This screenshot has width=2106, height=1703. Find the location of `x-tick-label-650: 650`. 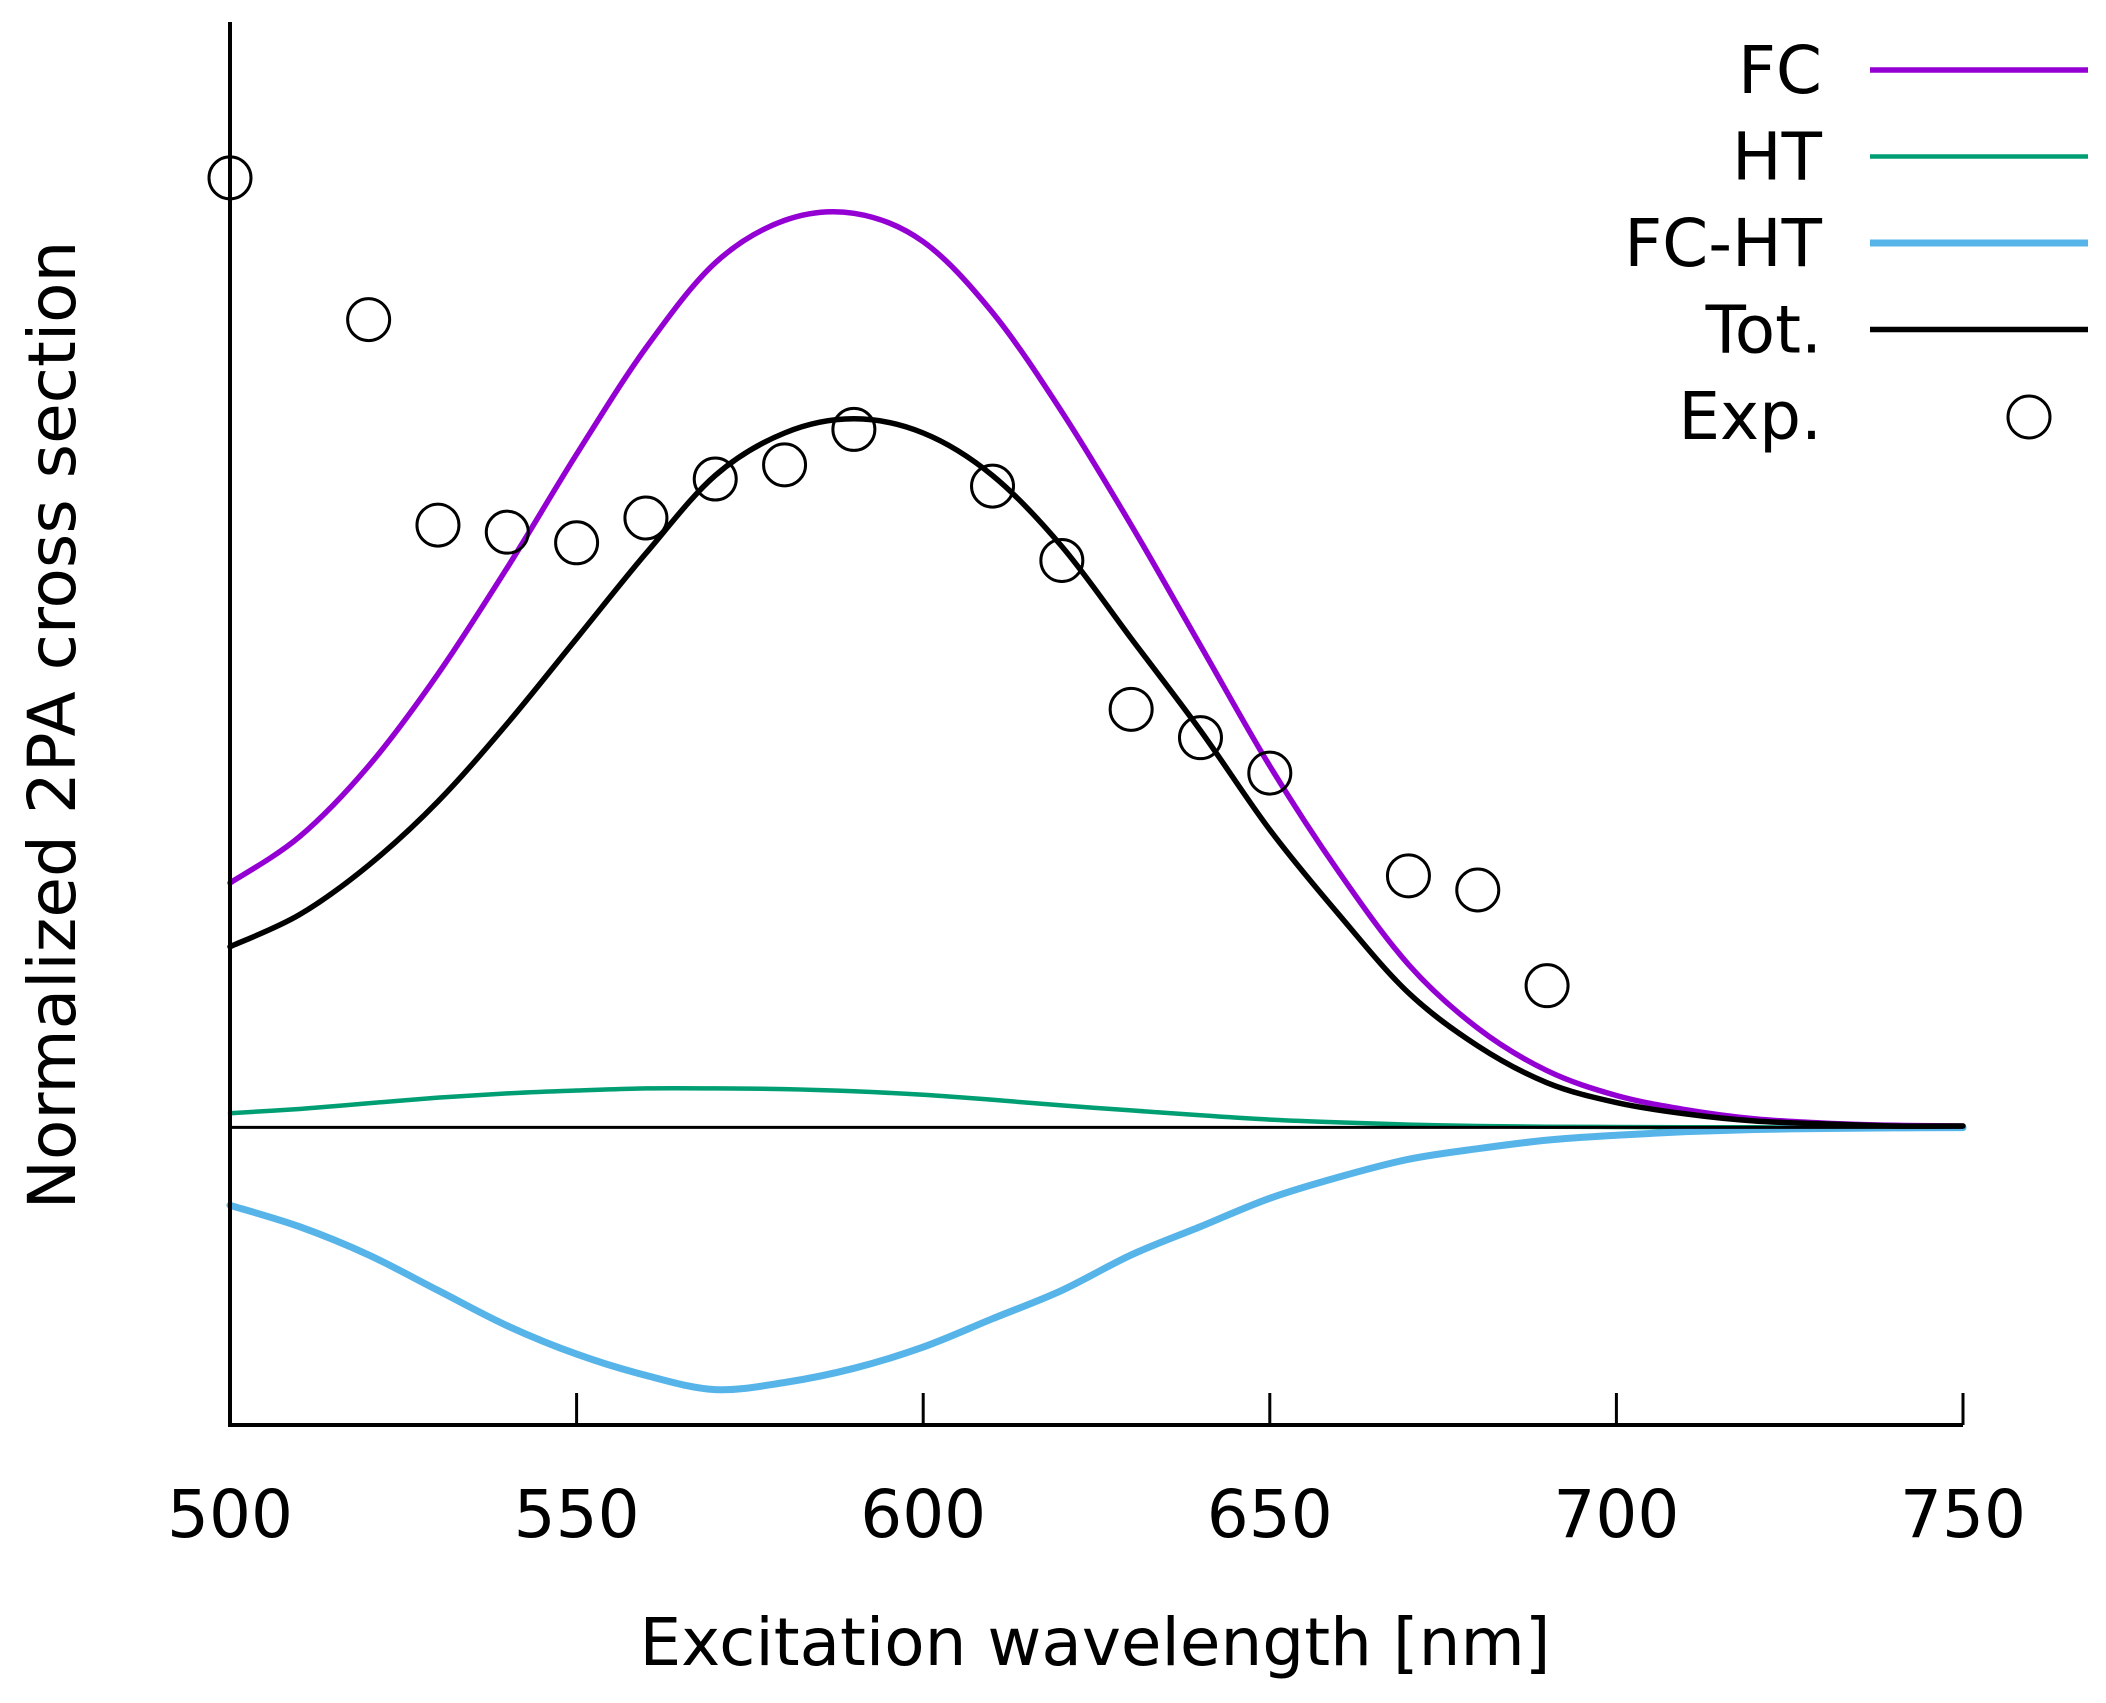

x-tick-label-650: 650 is located at coordinates (1270, 1514).